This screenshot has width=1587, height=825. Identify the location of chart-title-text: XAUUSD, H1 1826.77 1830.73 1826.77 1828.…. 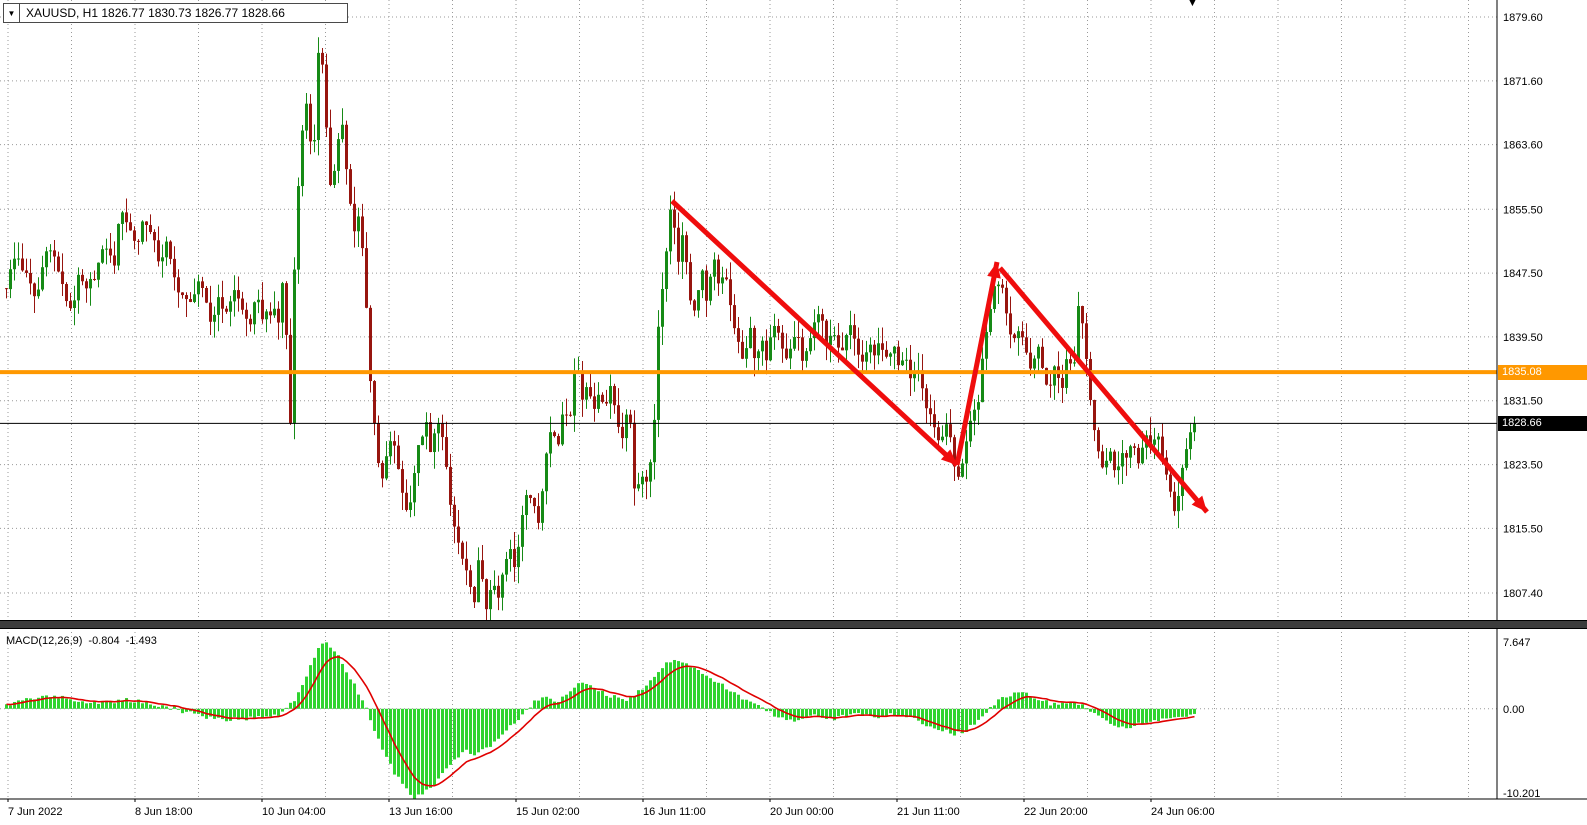
(155, 13).